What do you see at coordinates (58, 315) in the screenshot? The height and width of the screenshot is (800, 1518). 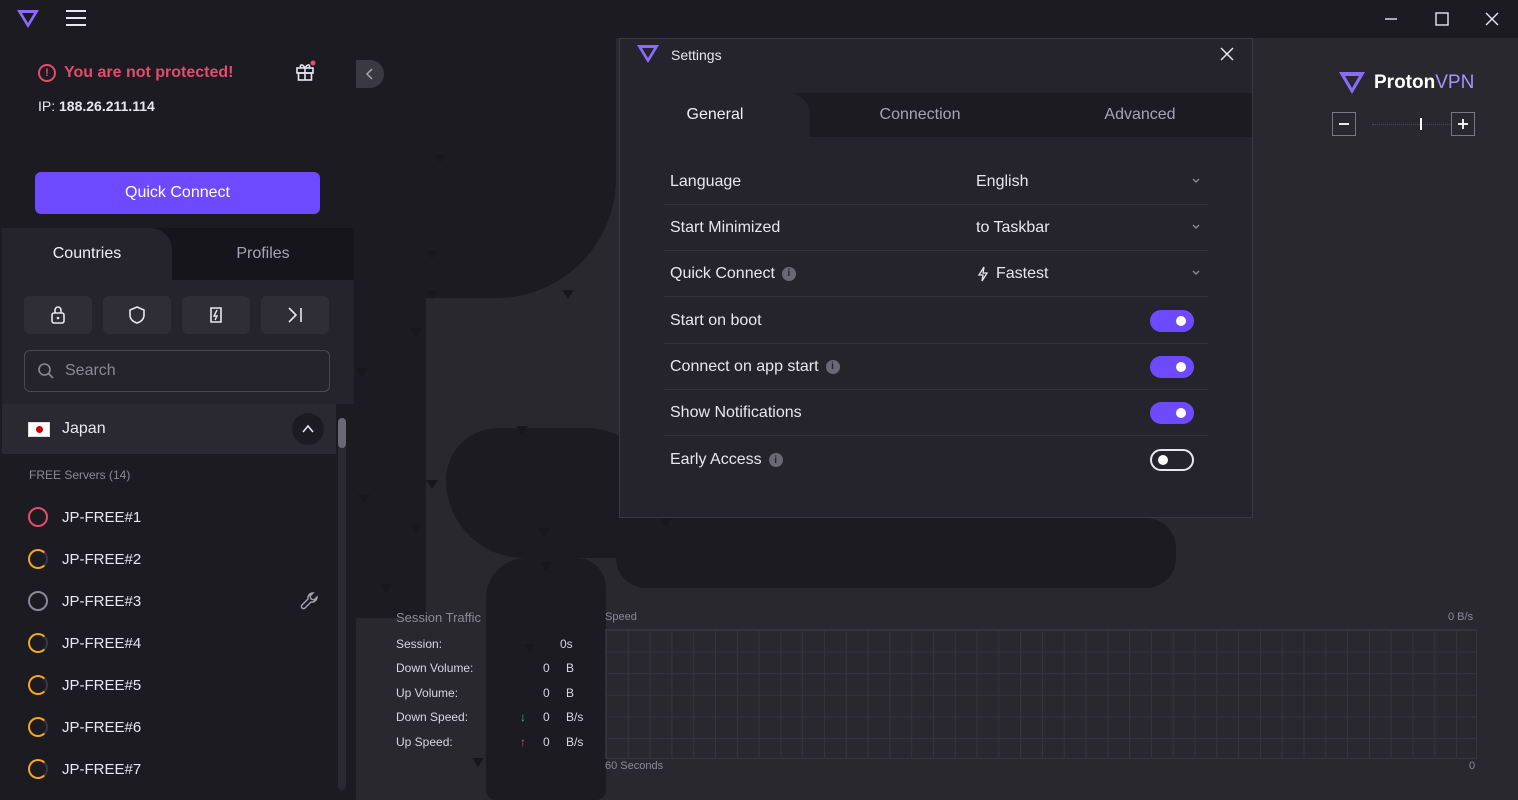 I see `filter-secure-core-button` at bounding box center [58, 315].